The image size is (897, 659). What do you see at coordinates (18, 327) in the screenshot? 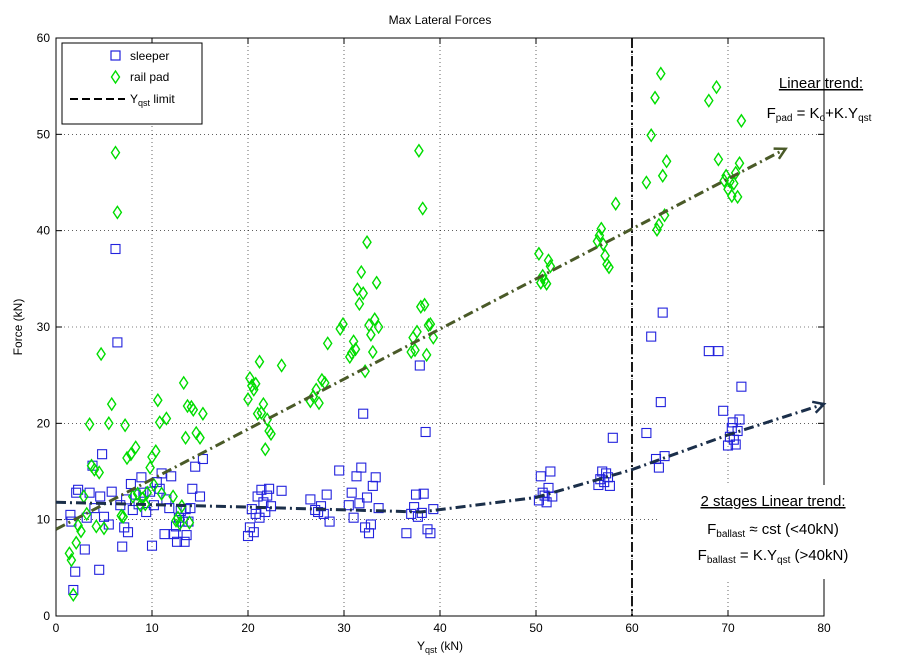
I see `y-axis-label: Force (kN)` at bounding box center [18, 327].